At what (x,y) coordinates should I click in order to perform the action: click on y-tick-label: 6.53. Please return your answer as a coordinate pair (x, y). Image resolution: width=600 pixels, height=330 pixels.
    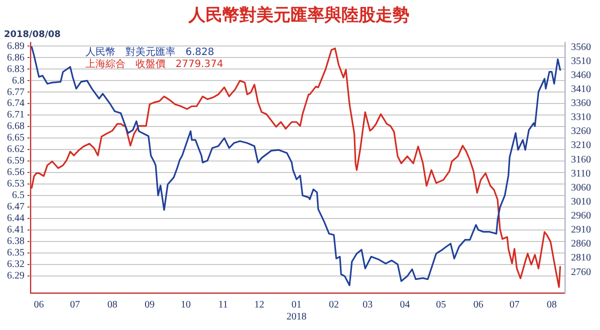
    Looking at the image, I should click on (15, 184).